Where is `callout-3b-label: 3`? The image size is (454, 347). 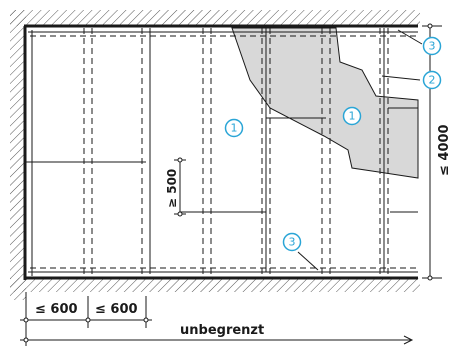 callout-3b-label: 3 is located at coordinates (292, 242).